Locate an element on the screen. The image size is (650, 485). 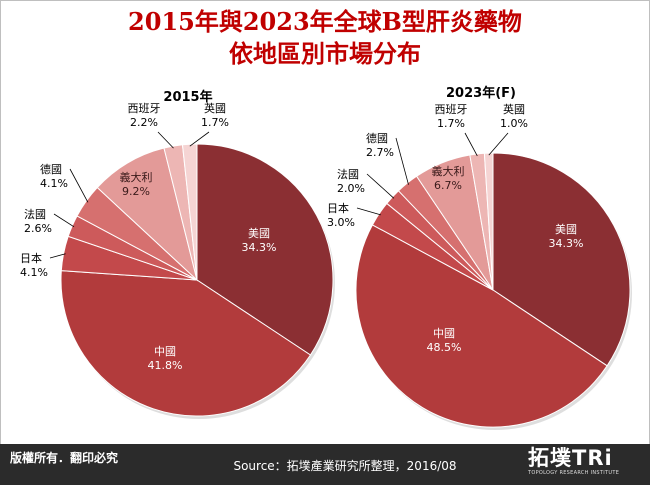
slice-value-6: 9.2% is located at coordinates (136, 191).